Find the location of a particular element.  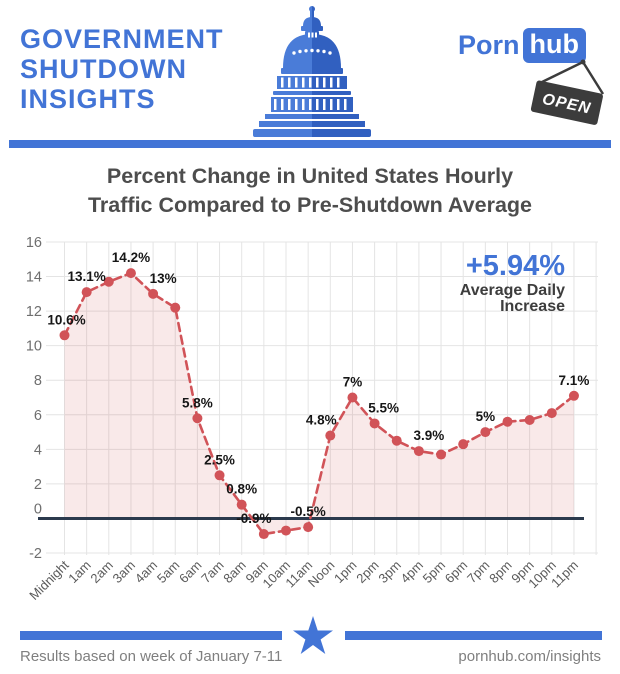

y-axis-ticks: 16 14 12 10 8 6 4 2 0 -2 is located at coordinates (34, 398).